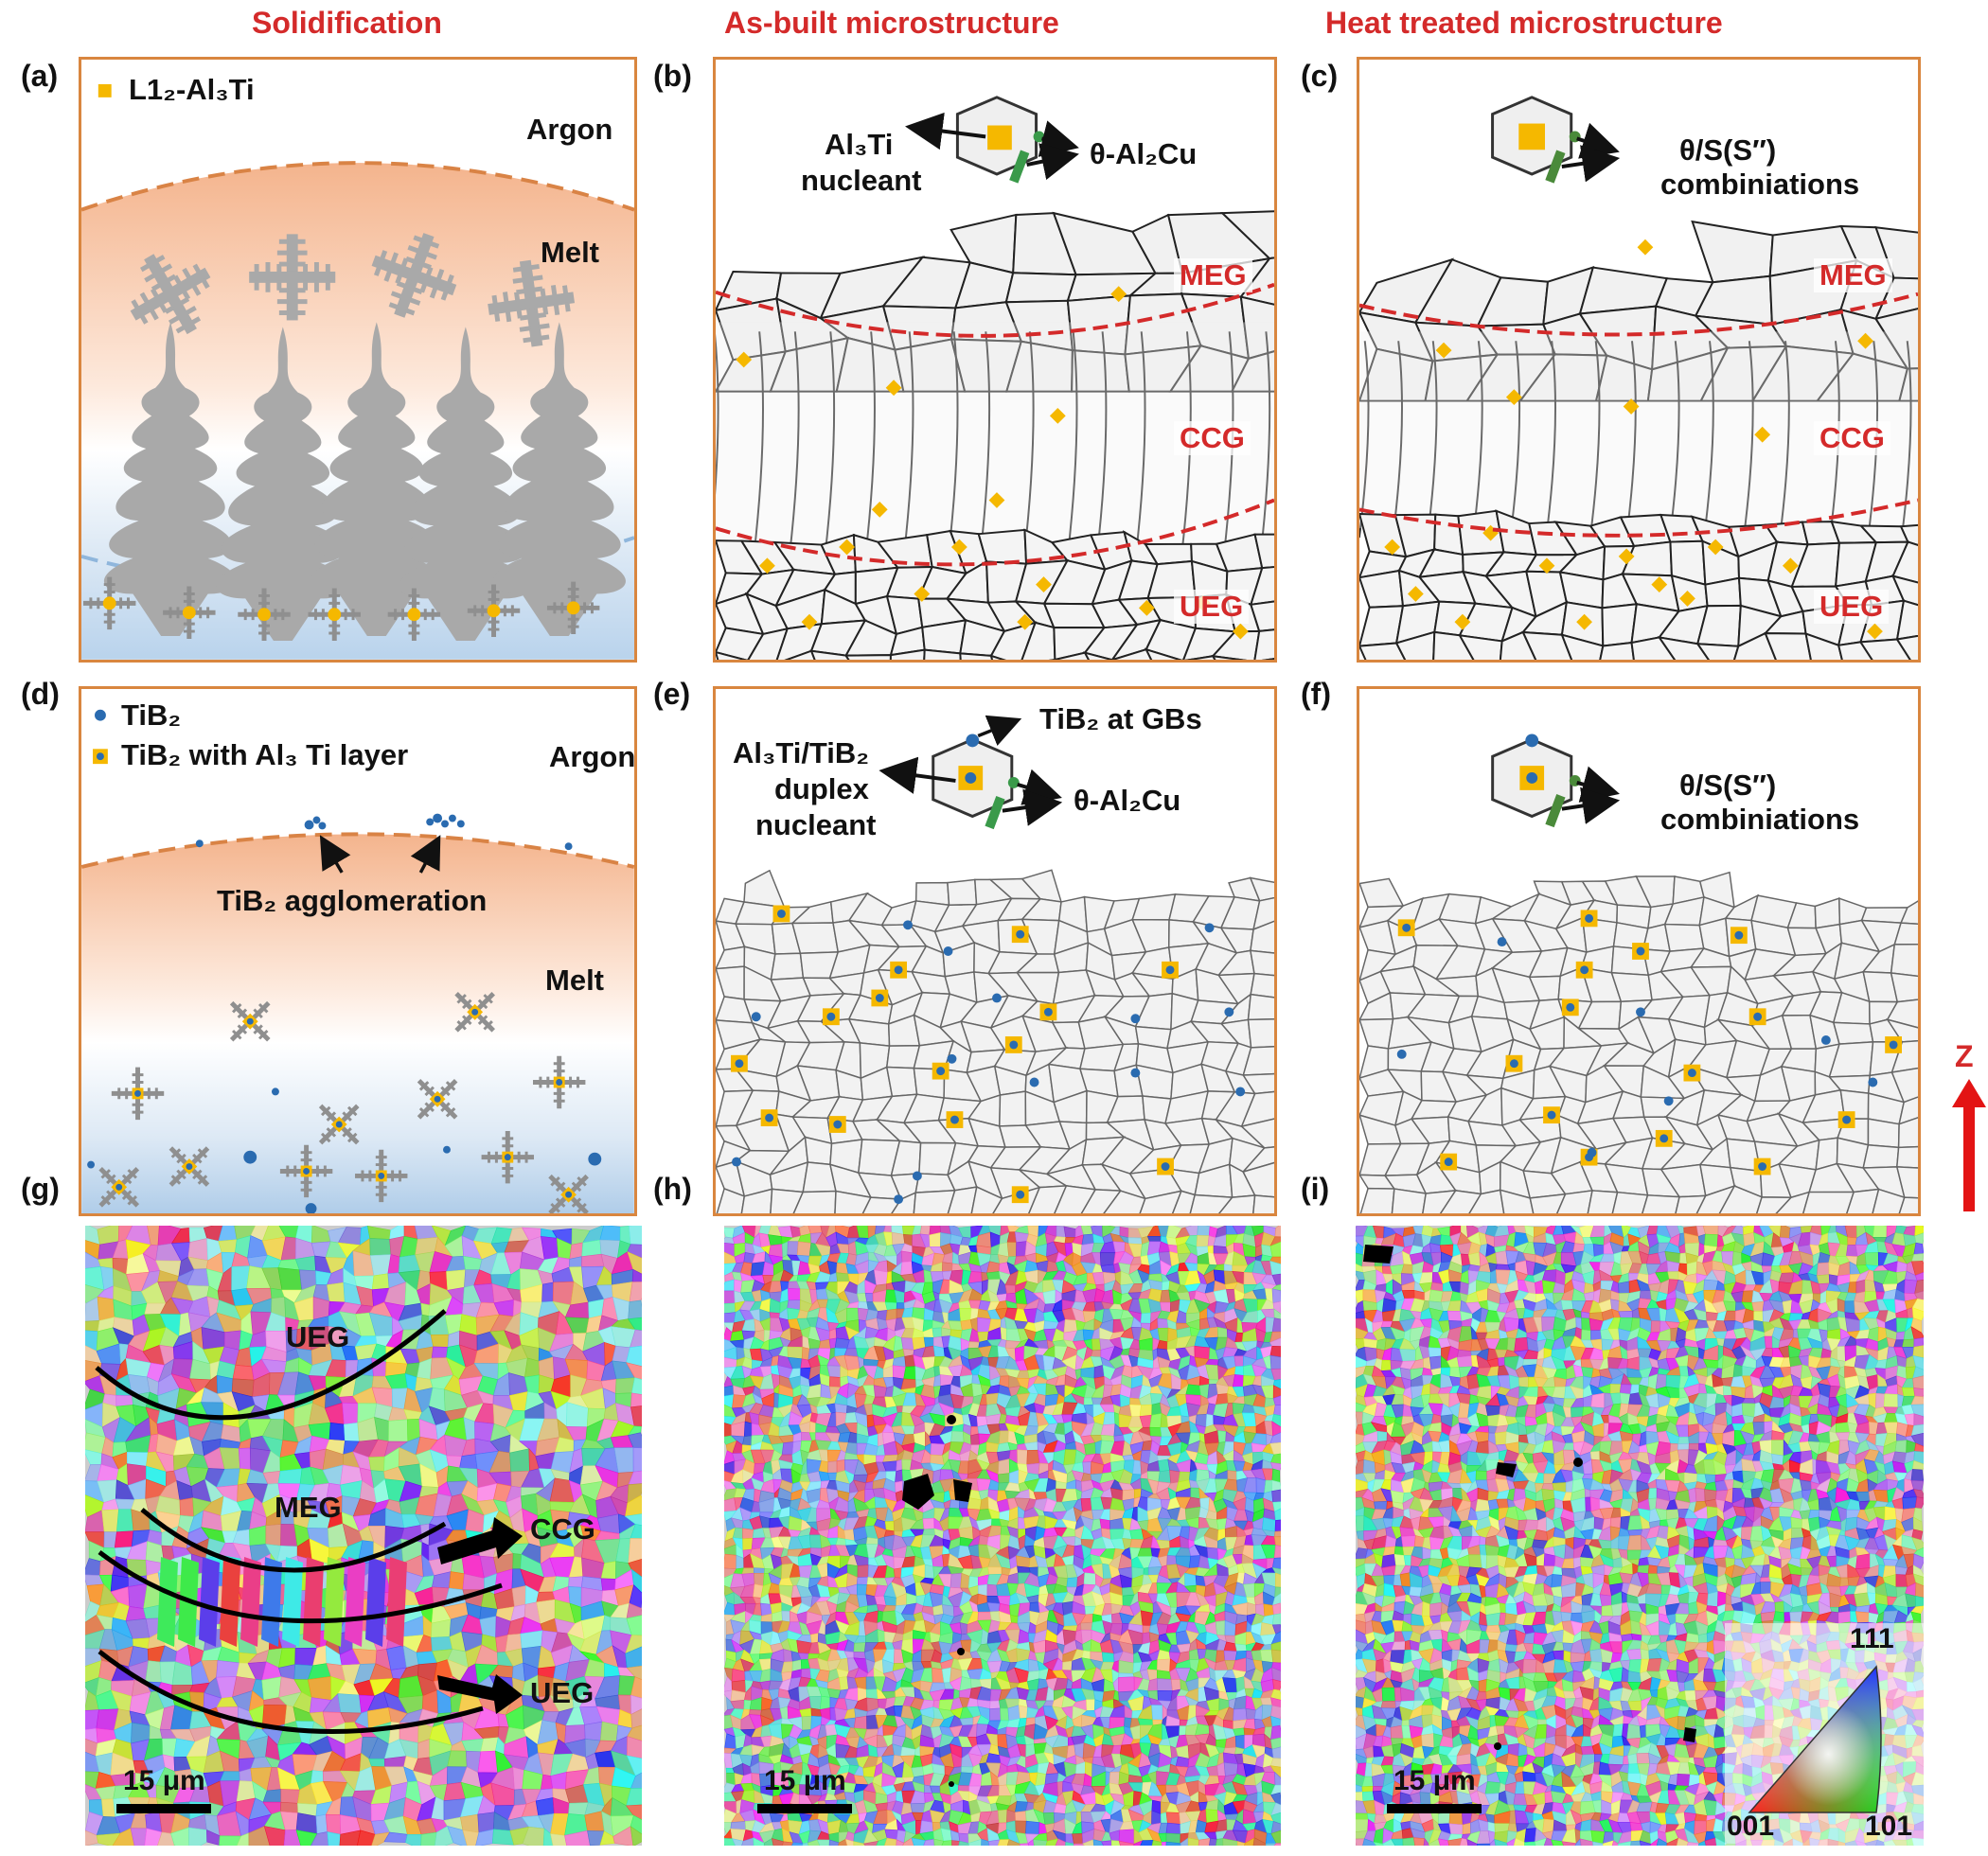 The image size is (1988, 1856). Describe the element at coordinates (151, 715) in the screenshot. I see `panel-d-legend-tib2: TiB₂` at that location.